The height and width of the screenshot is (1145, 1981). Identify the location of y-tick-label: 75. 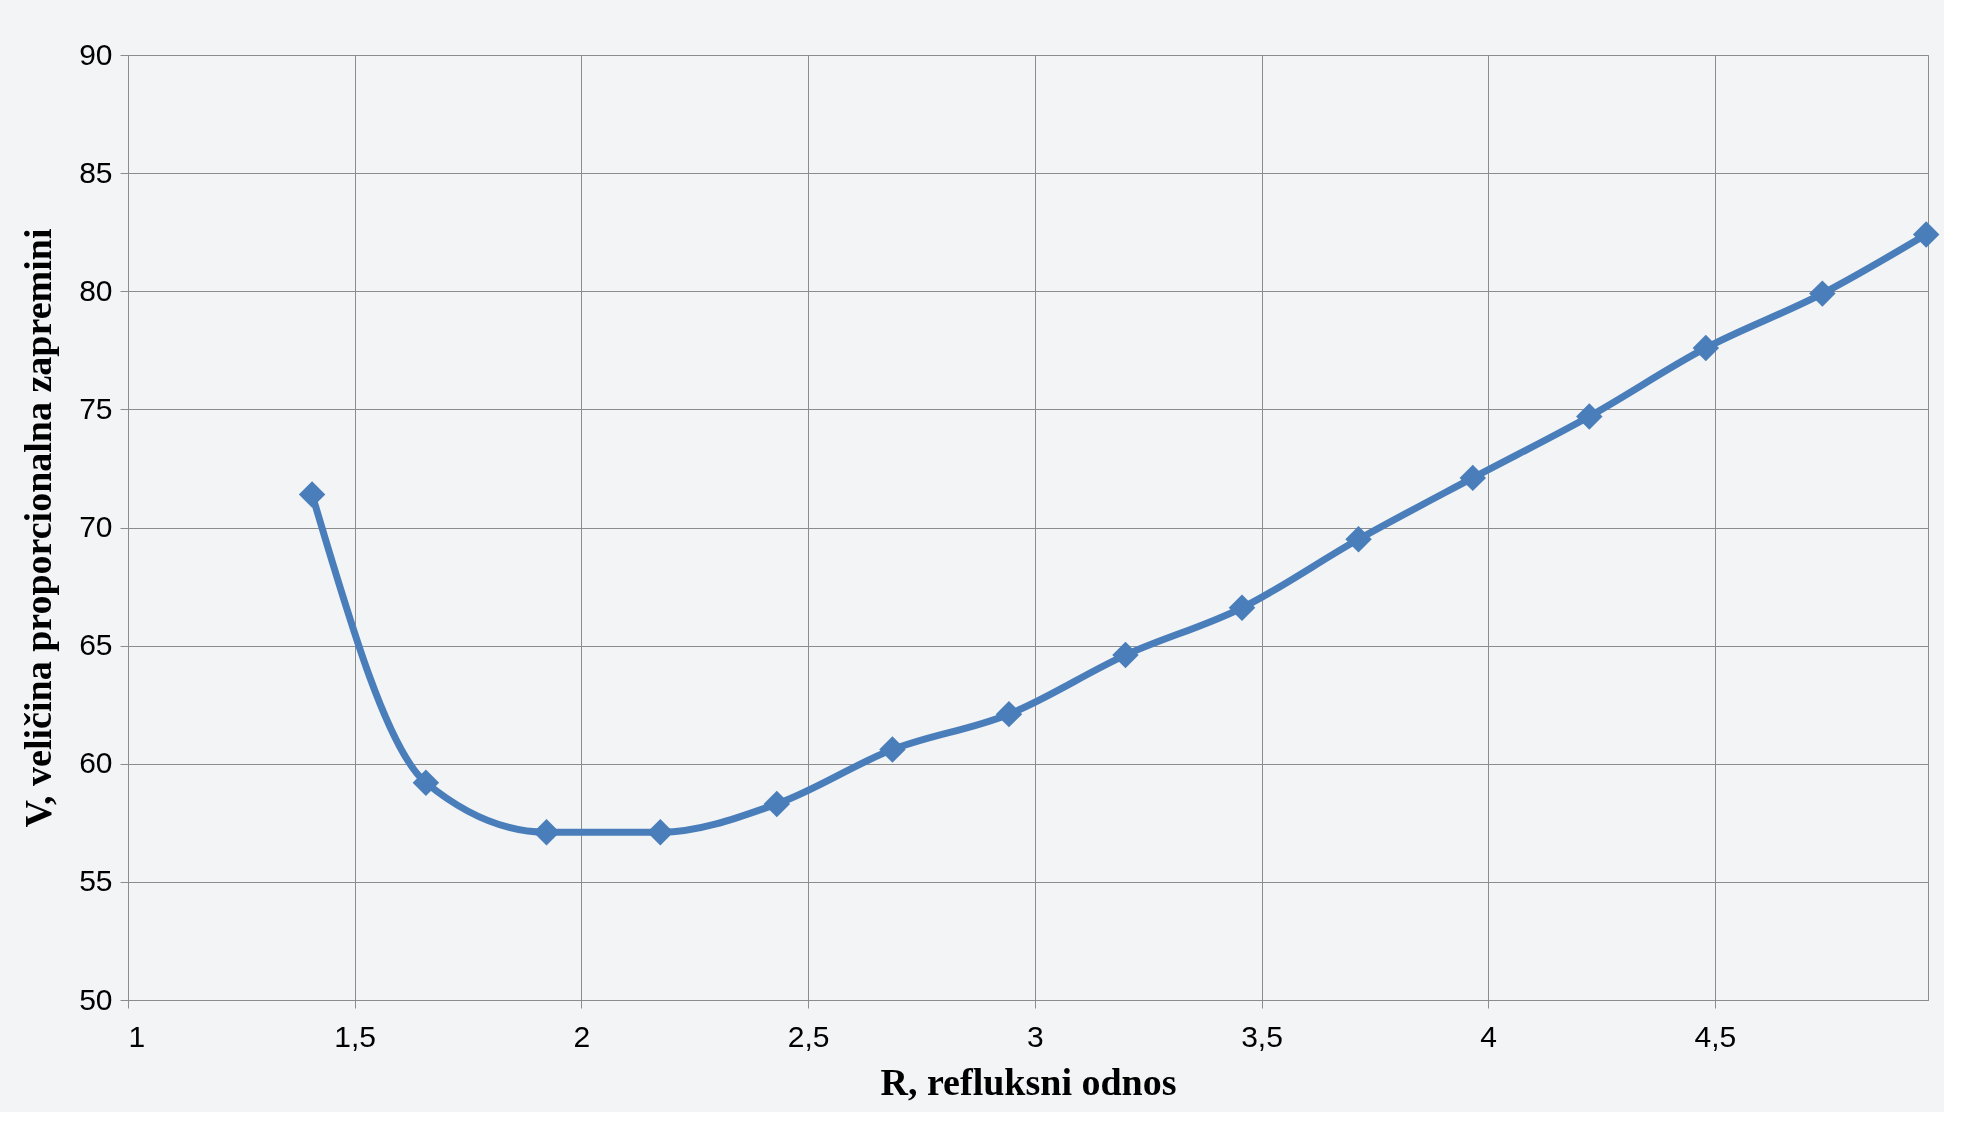
(96, 408).